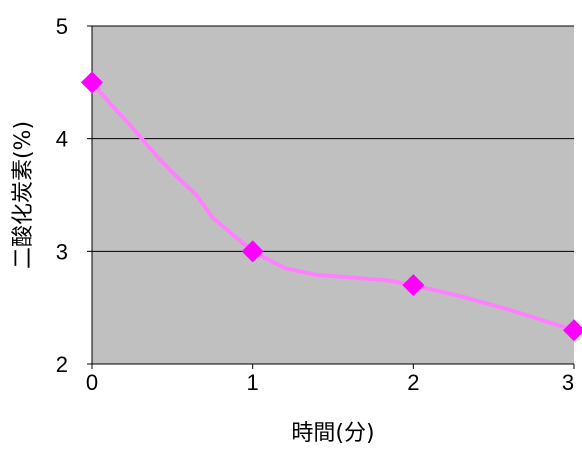  I want to click on x-tick-labels: 0 1 2 3, so click(330, 382).